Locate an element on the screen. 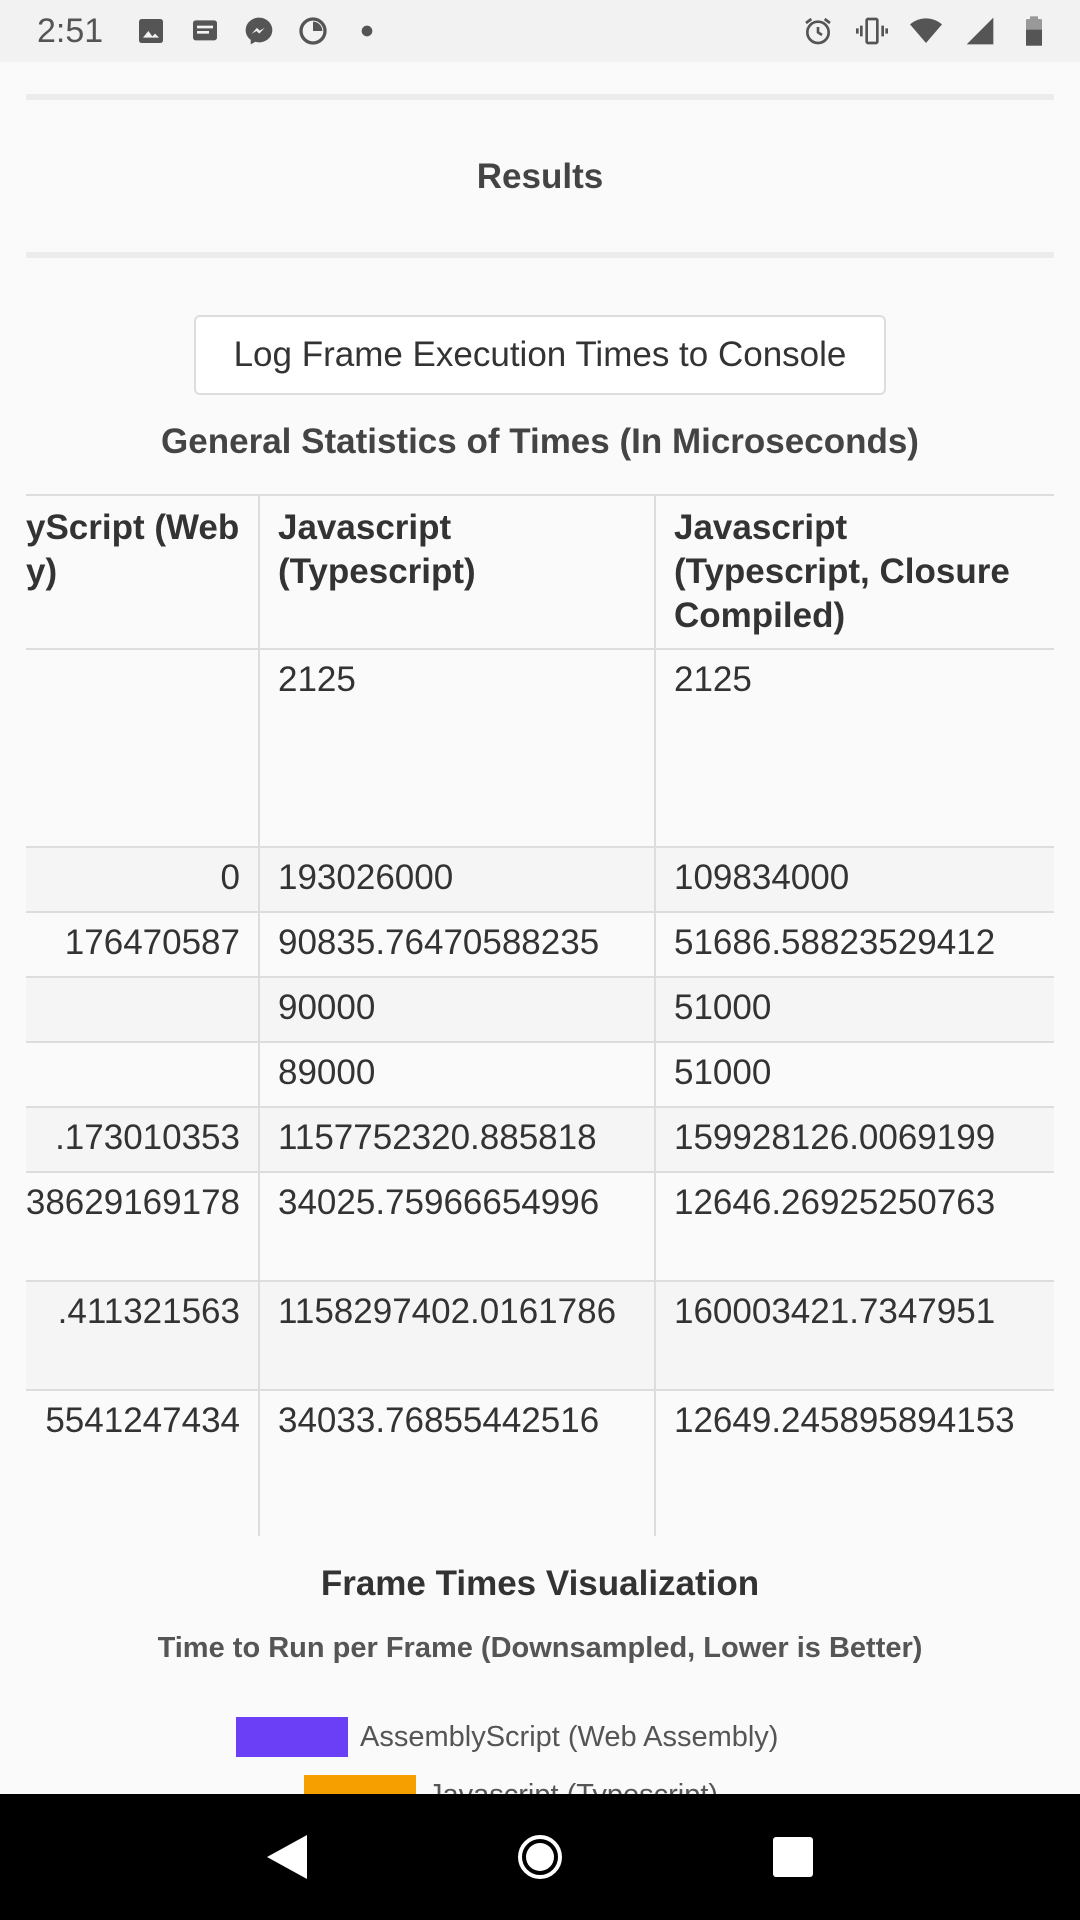  legend-label: Javascript (Typescript) is located at coordinates (573, 1787).